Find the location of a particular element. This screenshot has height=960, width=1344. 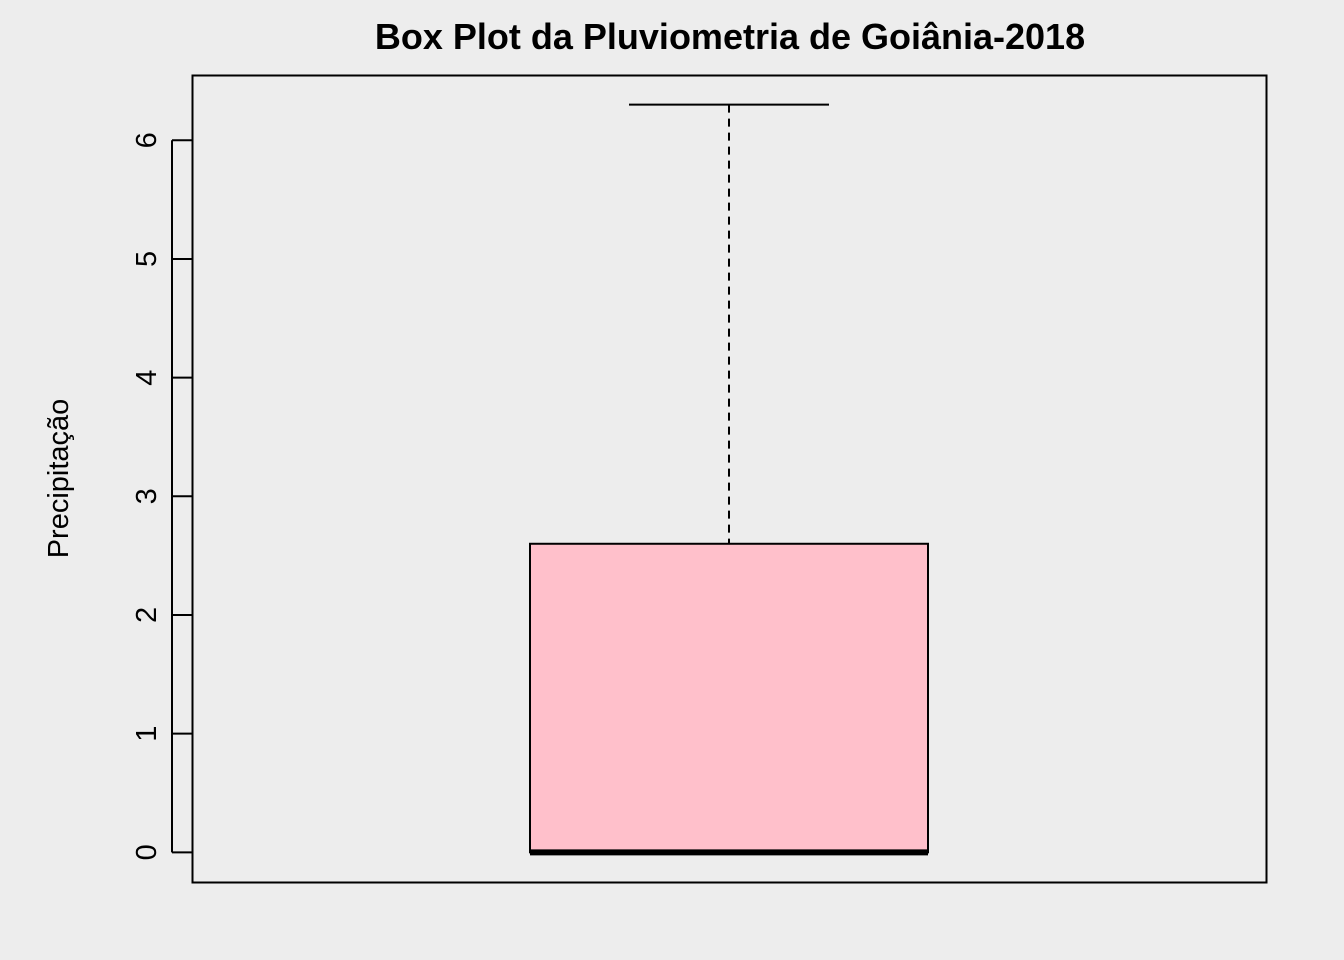

y-ticks: 0 1 2 3 4 5 6 is located at coordinates (161, 496).